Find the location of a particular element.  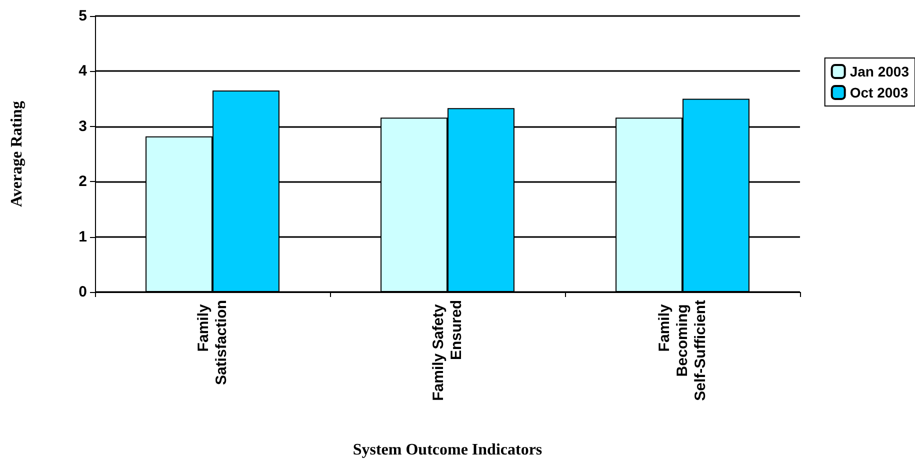

y-tick-label: 3 is located at coordinates (82, 126).